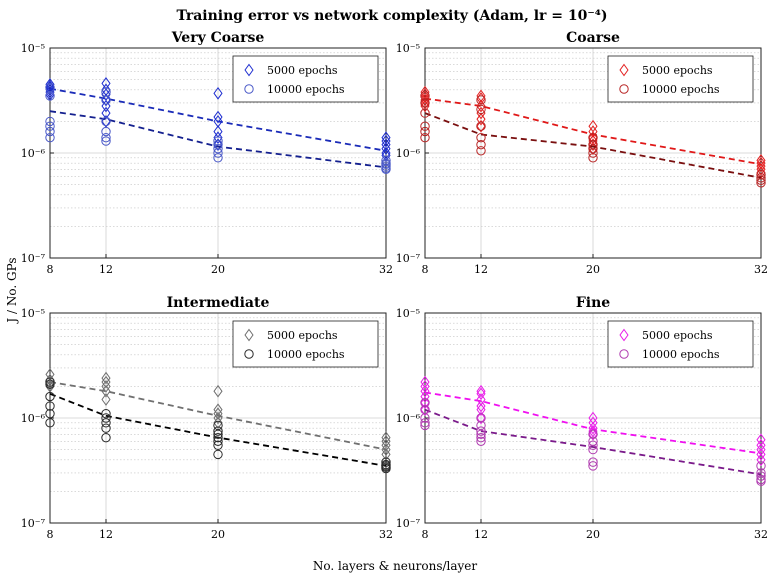 The image size is (771, 581). Describe the element at coordinates (481, 534) in the screenshot. I see `x-tick-label: 12` at that location.